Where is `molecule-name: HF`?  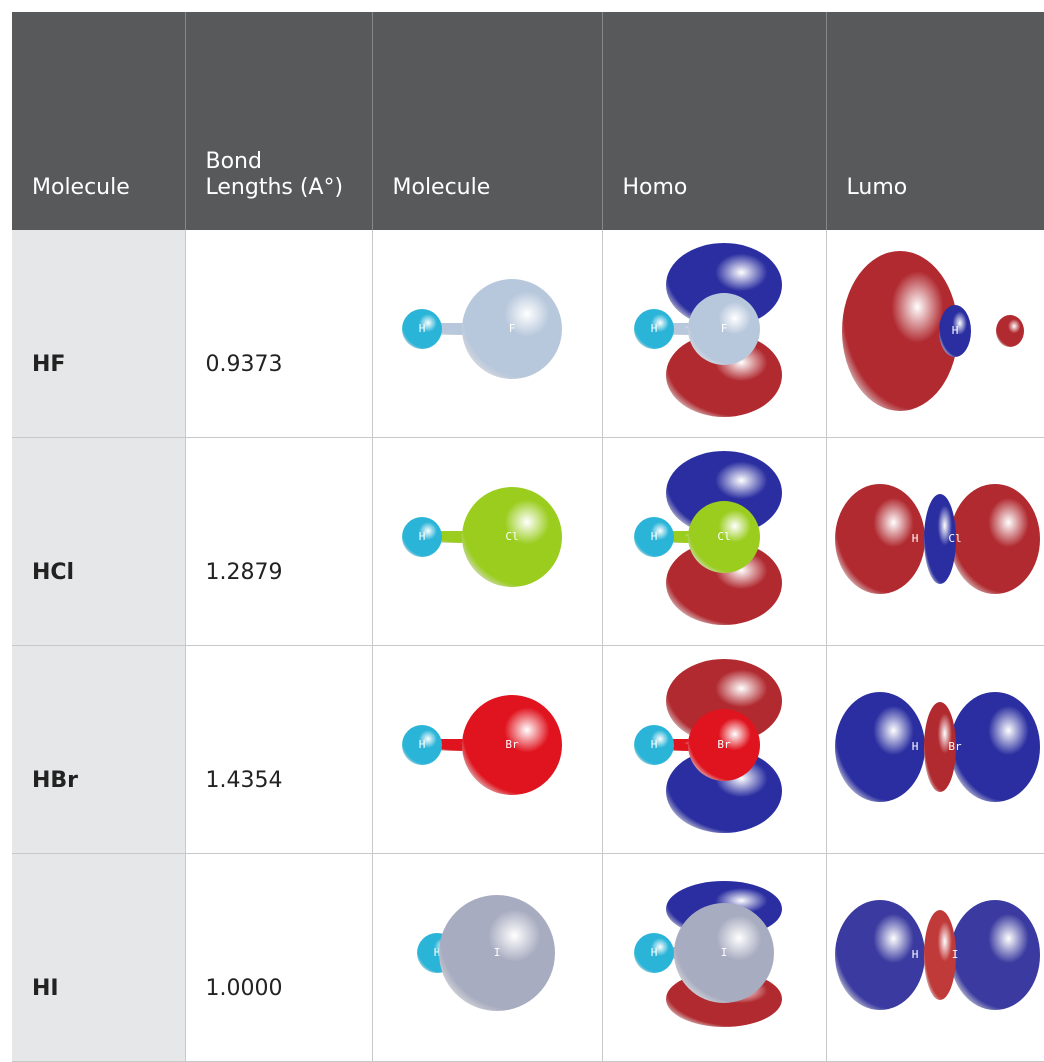
molecule-name: HF is located at coordinates (99, 334).